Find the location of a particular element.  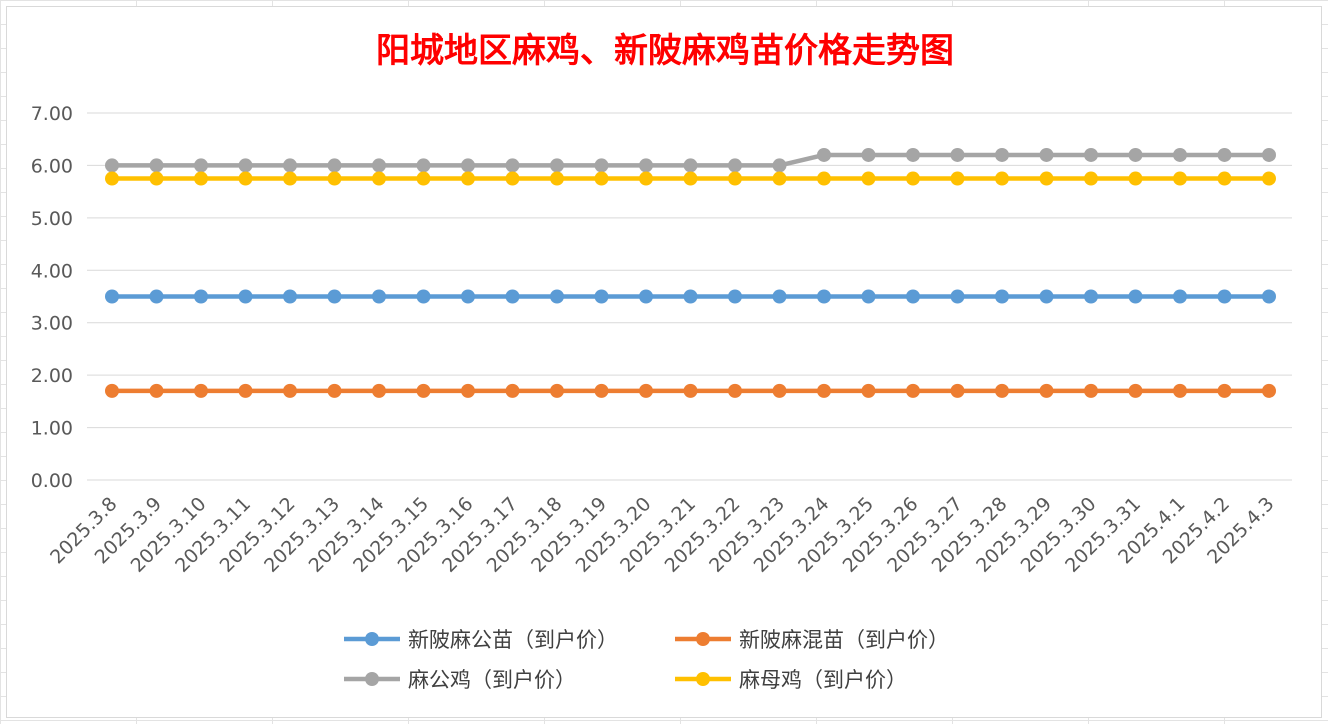

legend-item: 新陂麻公苗（到户价） is located at coordinates (481, 640).